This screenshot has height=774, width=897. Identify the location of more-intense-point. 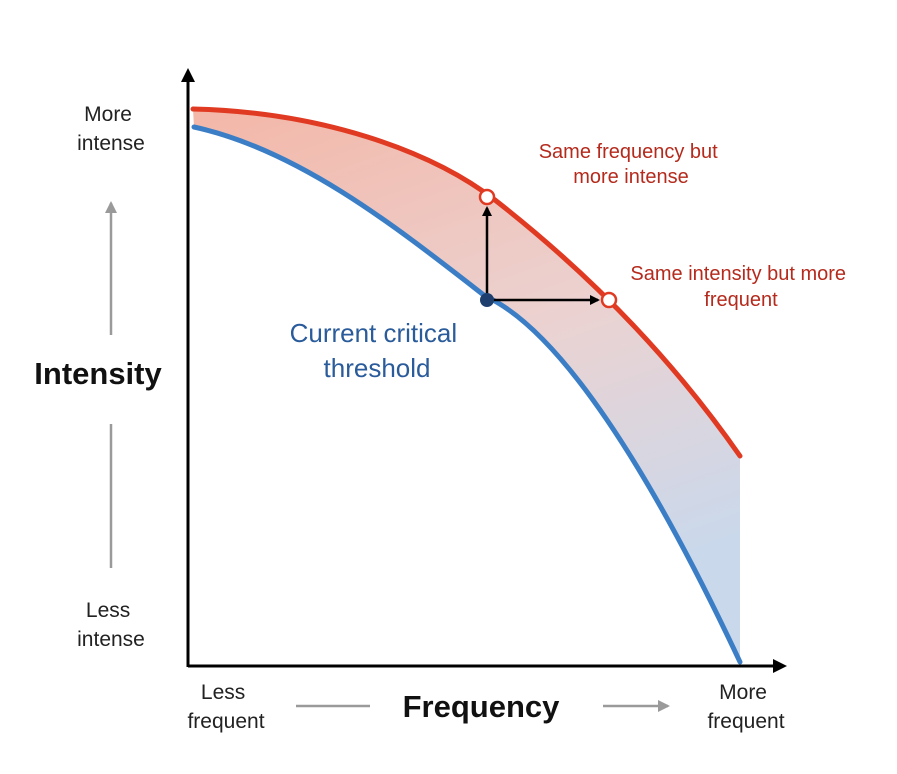
(487, 197).